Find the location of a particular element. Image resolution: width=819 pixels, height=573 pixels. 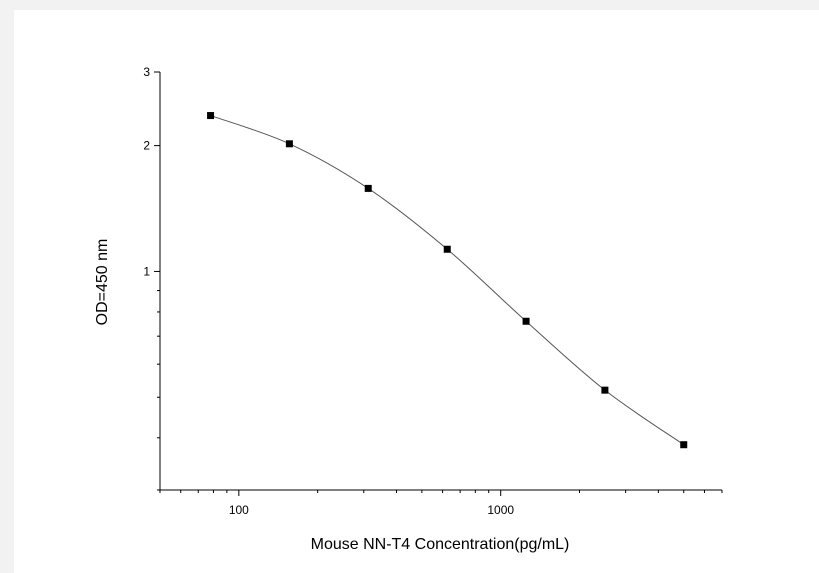

x-axis-label: Mouse NN-T4 Concentration(pg/mL) is located at coordinates (440, 544).